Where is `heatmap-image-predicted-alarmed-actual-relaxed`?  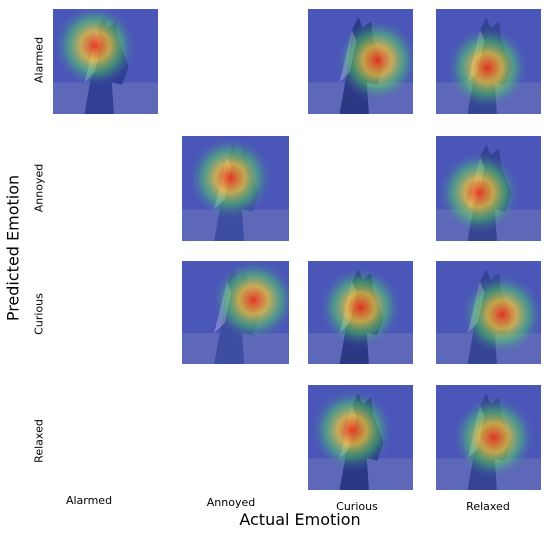
heatmap-image-predicted-alarmed-actual-relaxed is located at coordinates (488, 61).